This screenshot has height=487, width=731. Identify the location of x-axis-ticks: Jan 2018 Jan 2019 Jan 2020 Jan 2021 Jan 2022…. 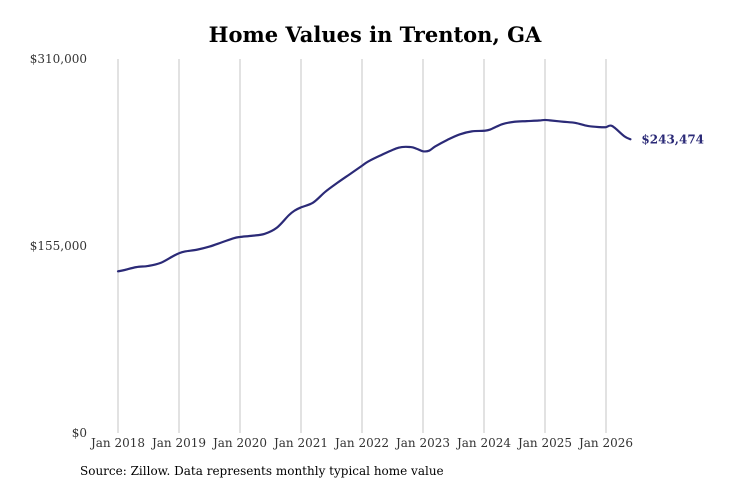
(361, 443).